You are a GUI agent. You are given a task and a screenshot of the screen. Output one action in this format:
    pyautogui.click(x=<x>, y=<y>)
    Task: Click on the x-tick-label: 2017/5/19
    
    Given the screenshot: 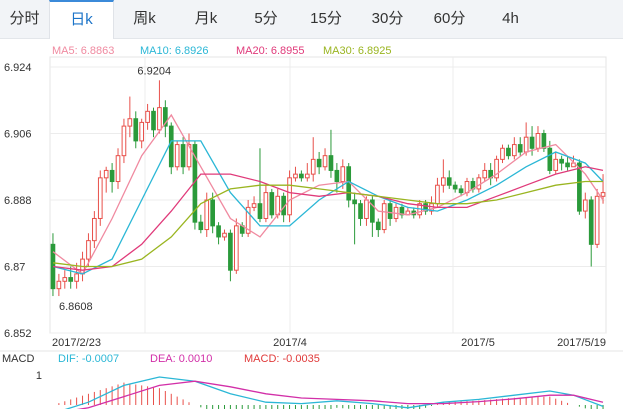 What is the action you would take?
    pyautogui.click(x=581, y=343)
    